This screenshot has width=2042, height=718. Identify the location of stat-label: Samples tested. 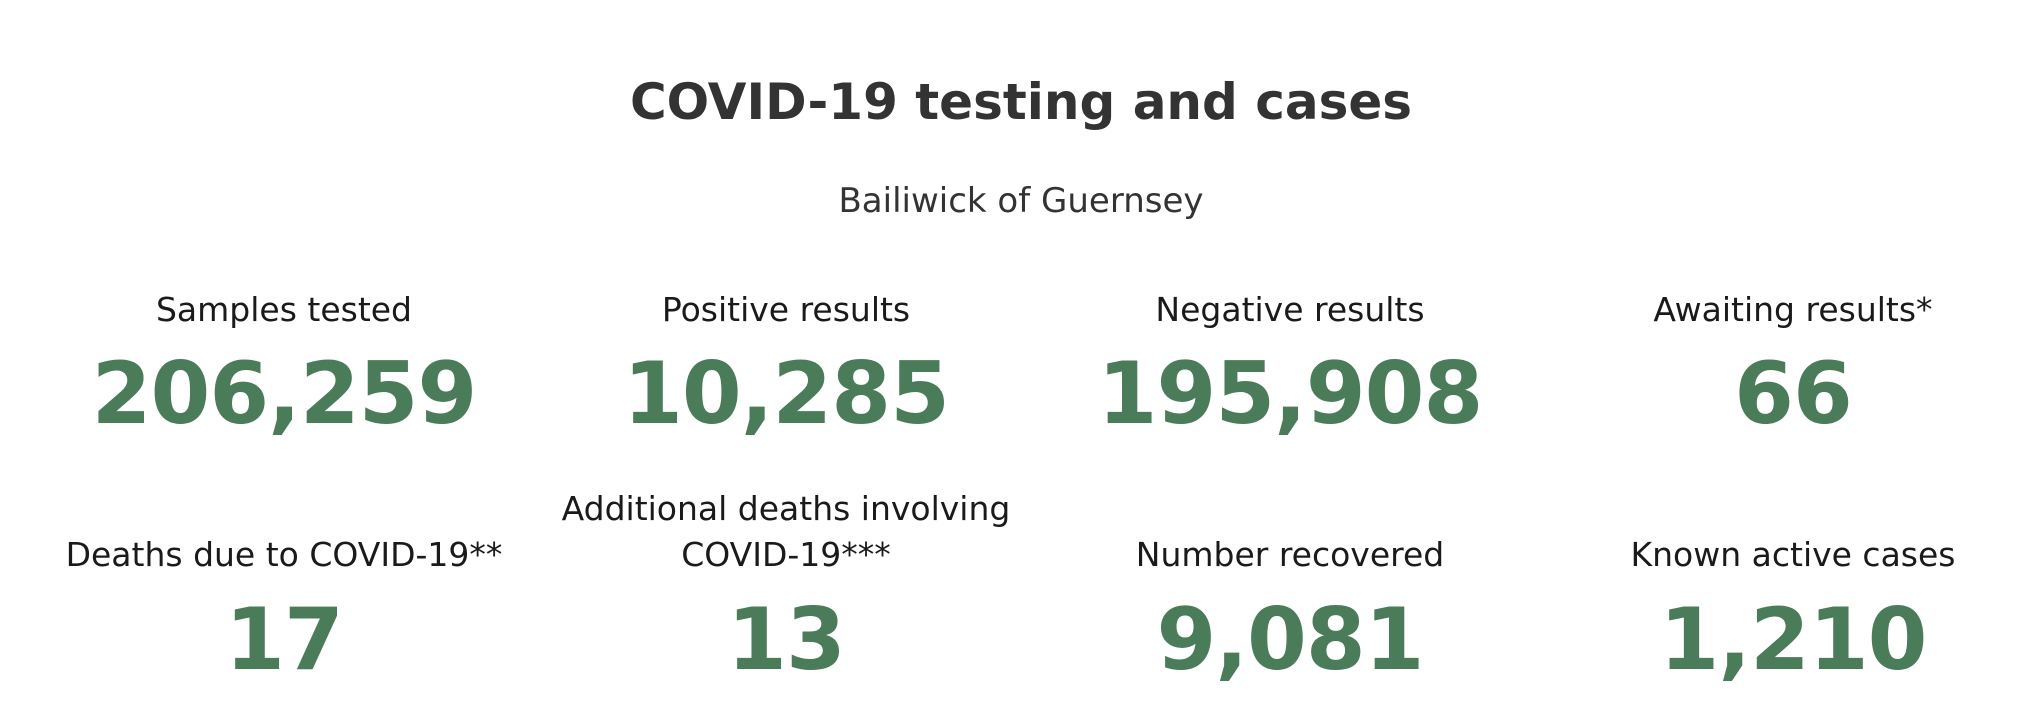
(284, 309).